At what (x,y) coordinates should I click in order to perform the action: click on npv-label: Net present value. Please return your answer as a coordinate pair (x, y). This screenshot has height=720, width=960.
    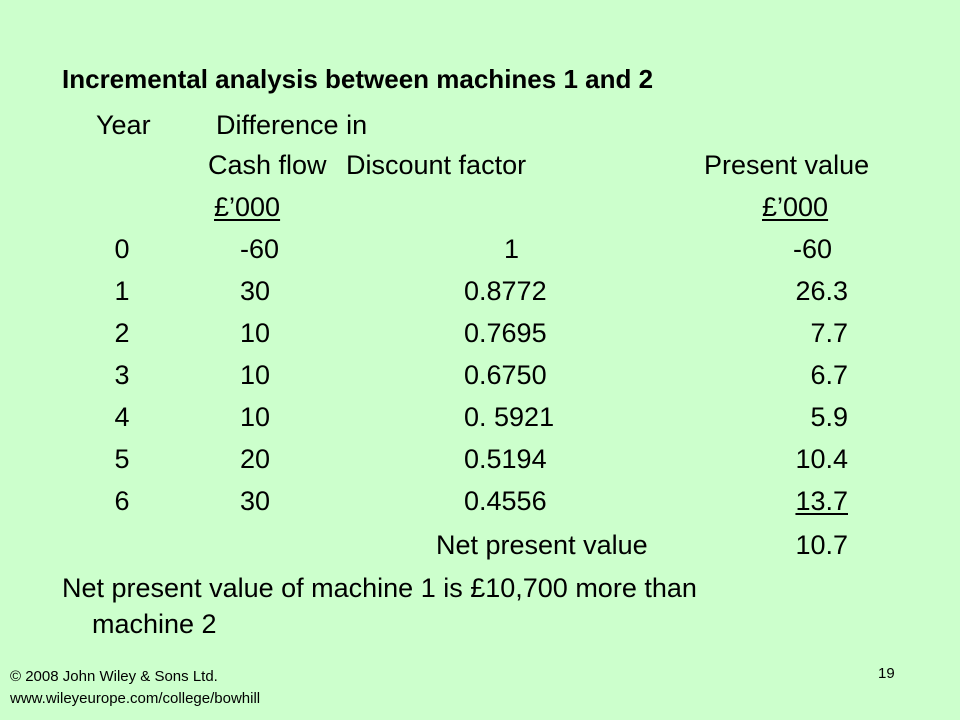
    Looking at the image, I should click on (542, 545).